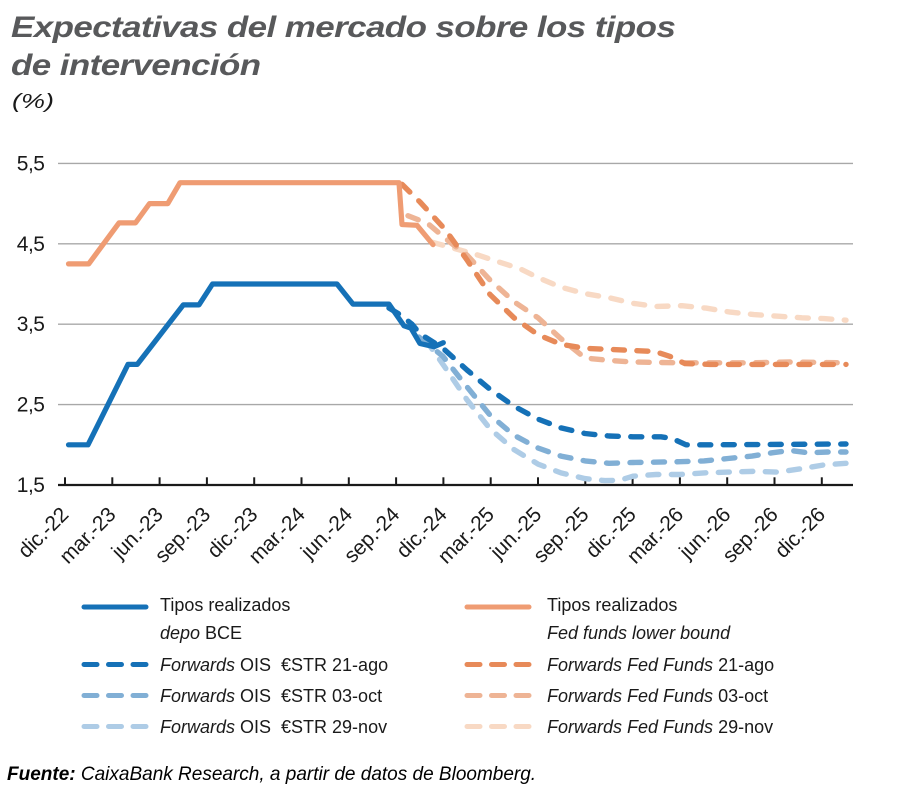 Image resolution: width=900 pixels, height=809 pixels. What do you see at coordinates (31, 405) in the screenshot?
I see `svg-text: 2,5` at bounding box center [31, 405].